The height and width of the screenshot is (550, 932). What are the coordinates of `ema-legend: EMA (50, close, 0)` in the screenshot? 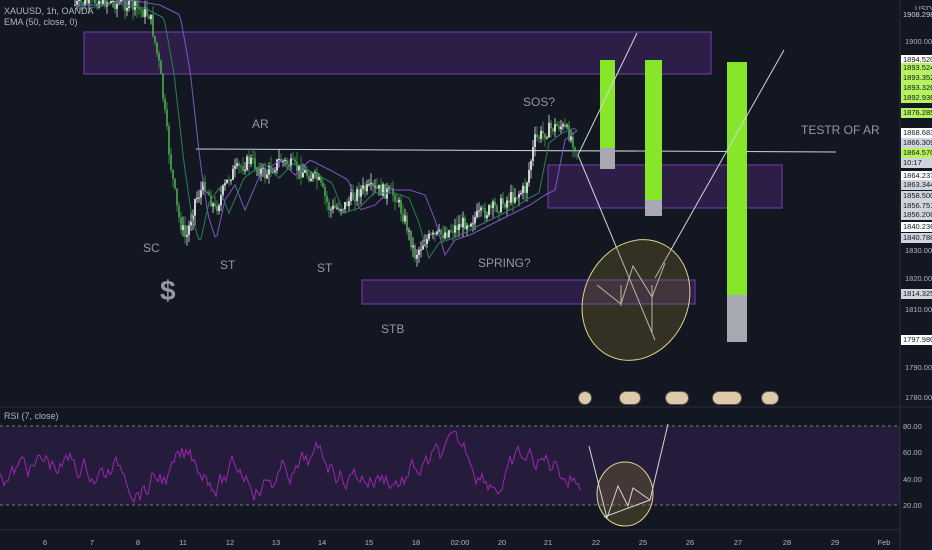 It's located at (41, 22).